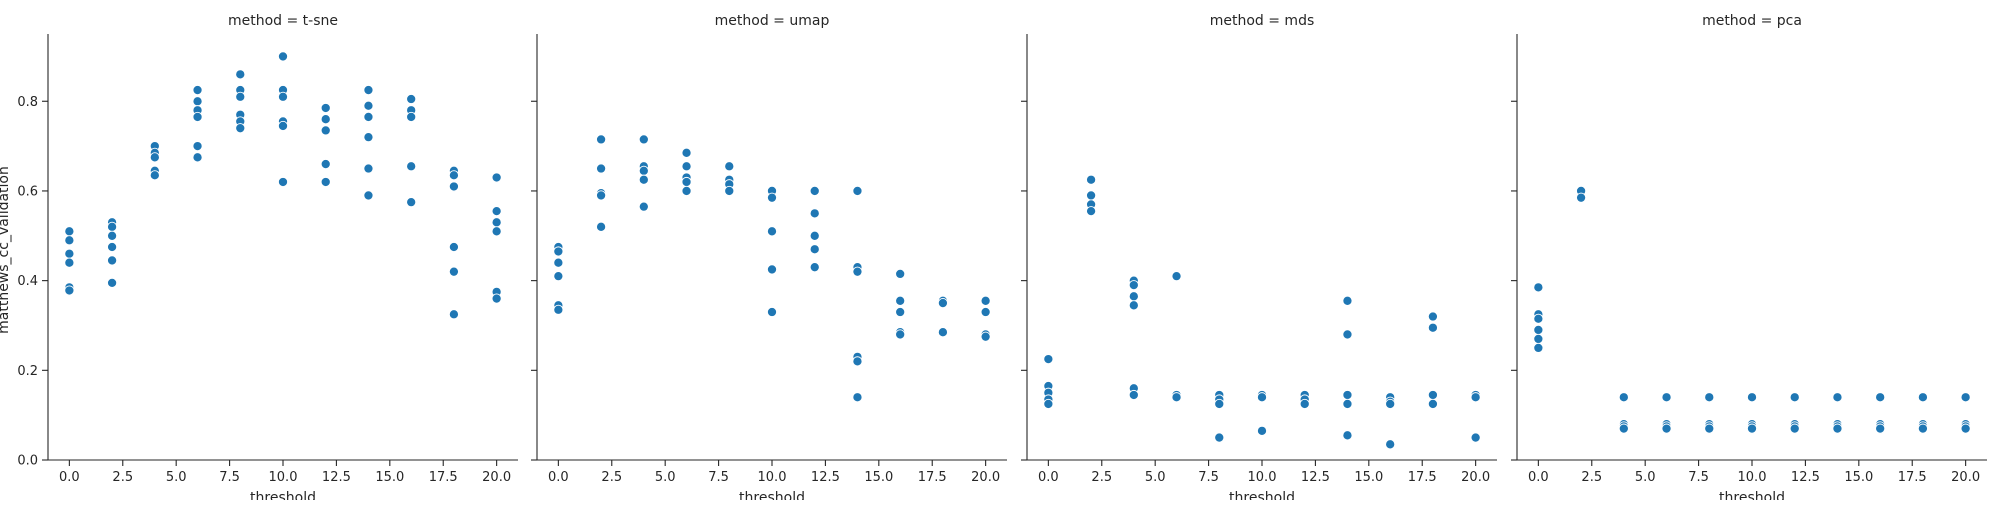  Describe the element at coordinates (27, 191) in the screenshot. I see `y-tick-label: 0.6` at that location.